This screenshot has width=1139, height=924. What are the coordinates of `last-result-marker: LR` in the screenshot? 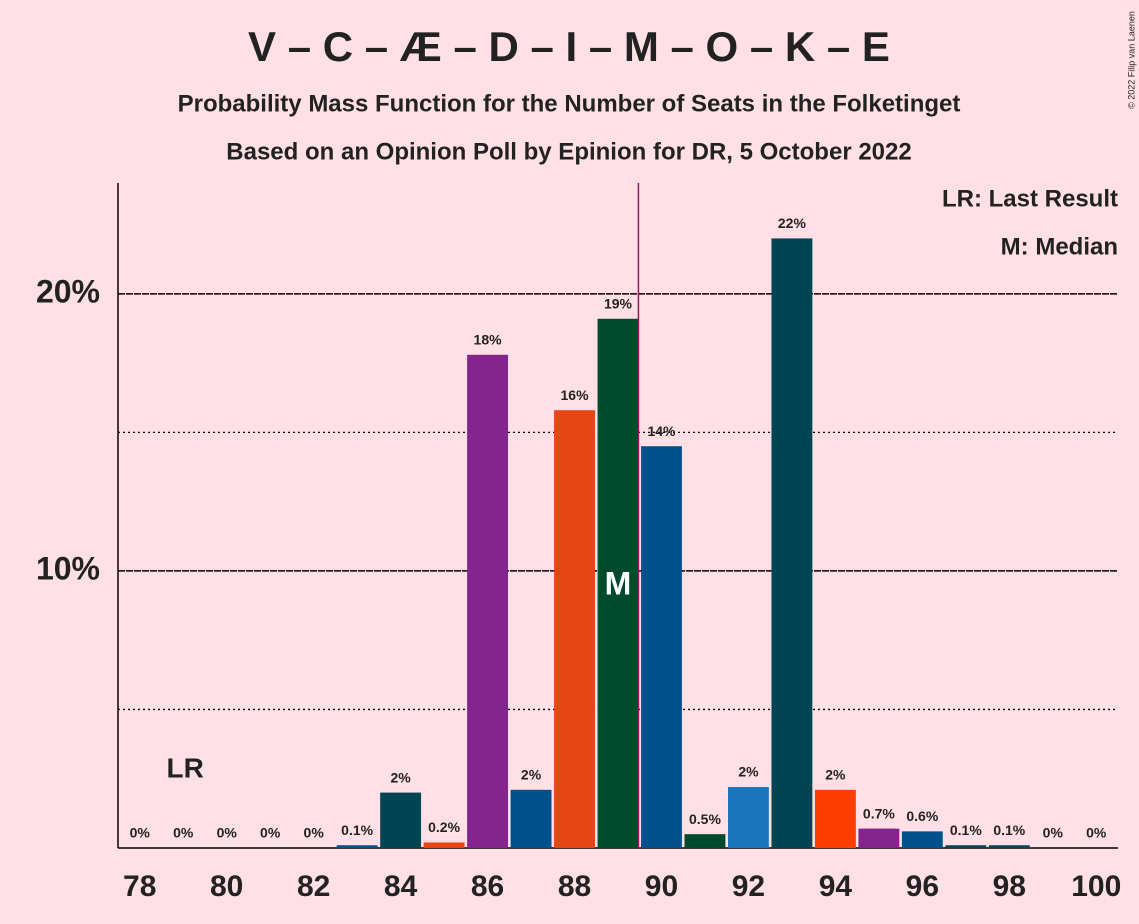 It's located at (185, 767).